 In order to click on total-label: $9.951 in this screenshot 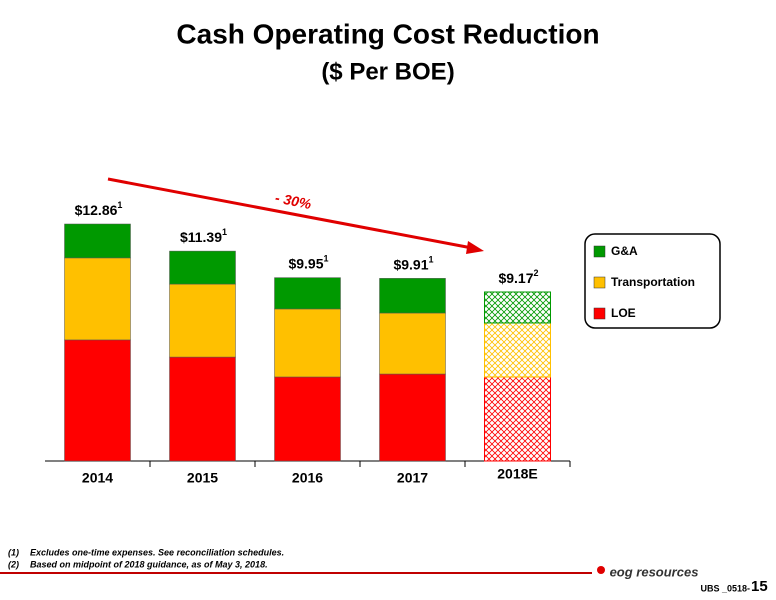, I will do `click(308, 262)`.